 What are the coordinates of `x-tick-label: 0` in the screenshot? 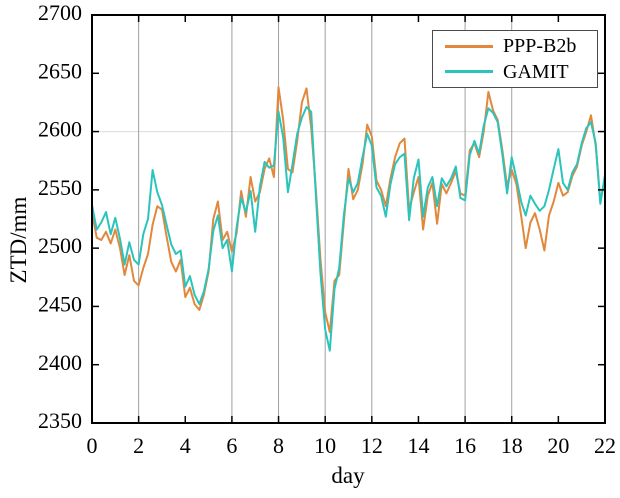 It's located at (92, 445).